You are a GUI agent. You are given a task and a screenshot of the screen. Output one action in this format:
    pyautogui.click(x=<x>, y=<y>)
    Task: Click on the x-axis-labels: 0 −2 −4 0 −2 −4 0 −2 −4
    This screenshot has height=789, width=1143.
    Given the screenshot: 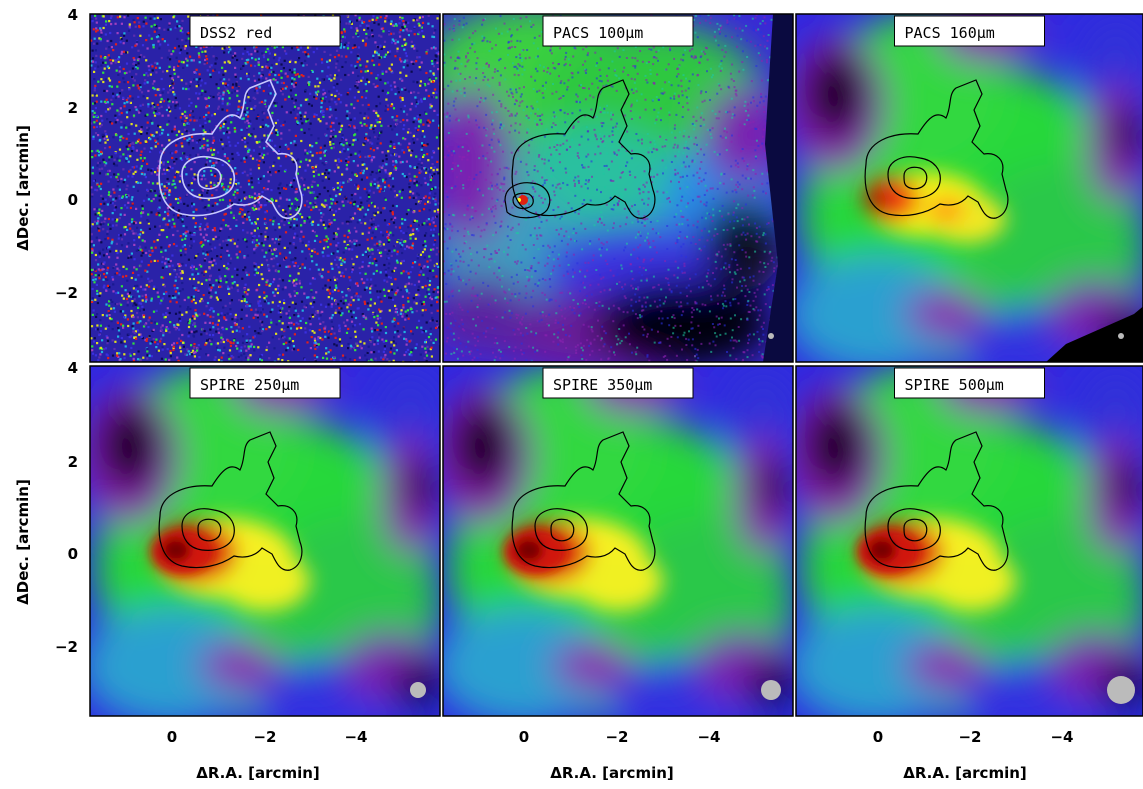 What is the action you would take?
    pyautogui.click(x=620, y=737)
    